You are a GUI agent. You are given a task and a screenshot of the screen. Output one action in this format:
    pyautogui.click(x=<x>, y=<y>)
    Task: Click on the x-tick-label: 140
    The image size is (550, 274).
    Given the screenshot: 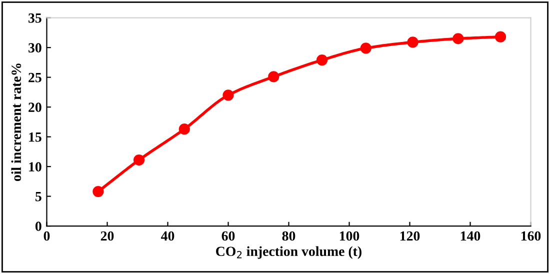 What is the action you would take?
    pyautogui.click(x=470, y=236)
    